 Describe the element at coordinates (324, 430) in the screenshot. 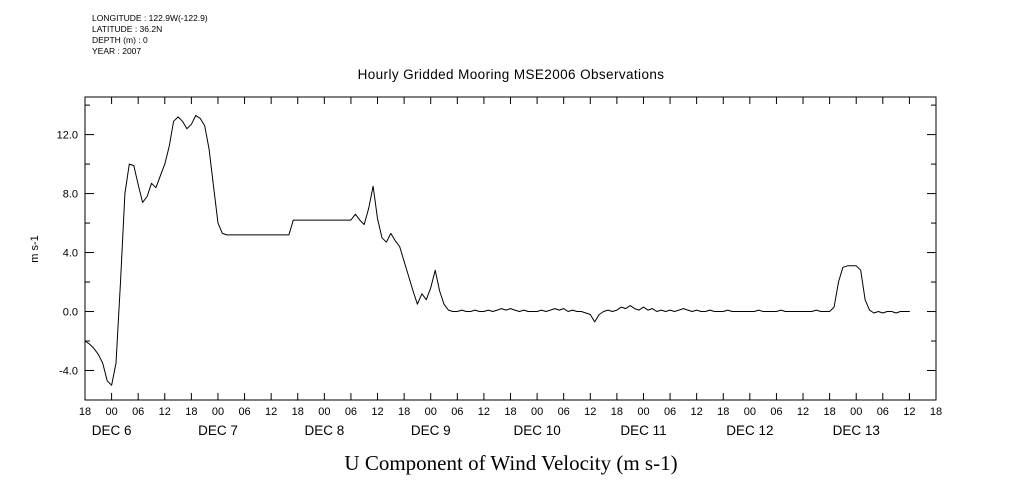

I see `x-day-label: DEC 8` at that location.